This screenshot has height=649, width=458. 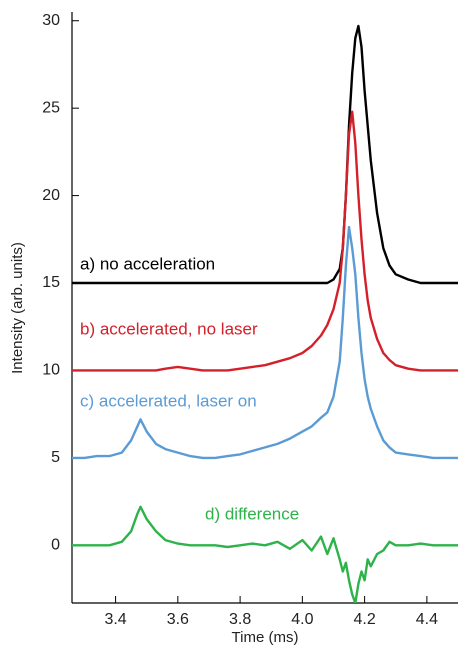 I want to click on x-tick-label: 3.6, so click(x=178, y=619).